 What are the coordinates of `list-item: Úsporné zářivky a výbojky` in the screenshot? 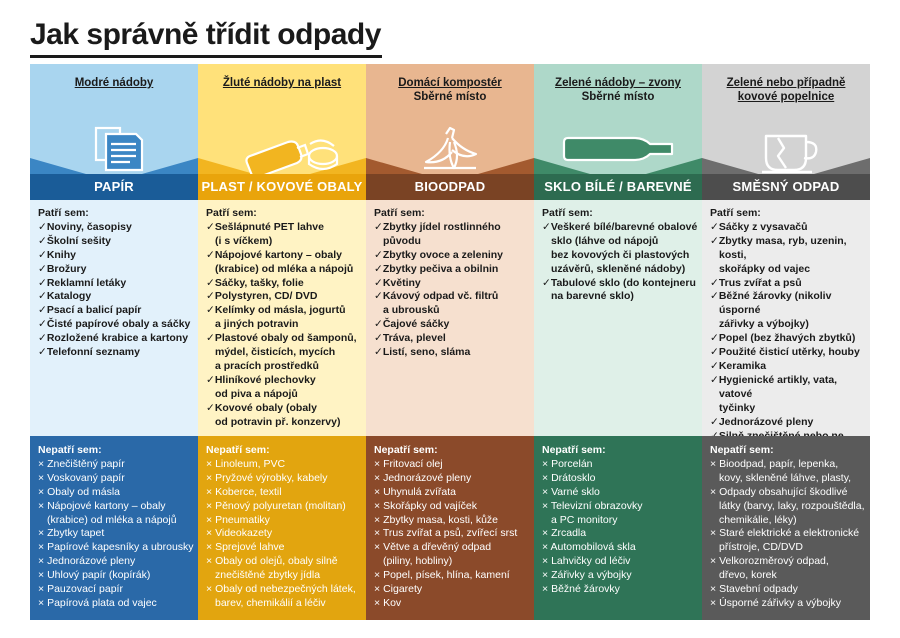 It's located at (788, 604).